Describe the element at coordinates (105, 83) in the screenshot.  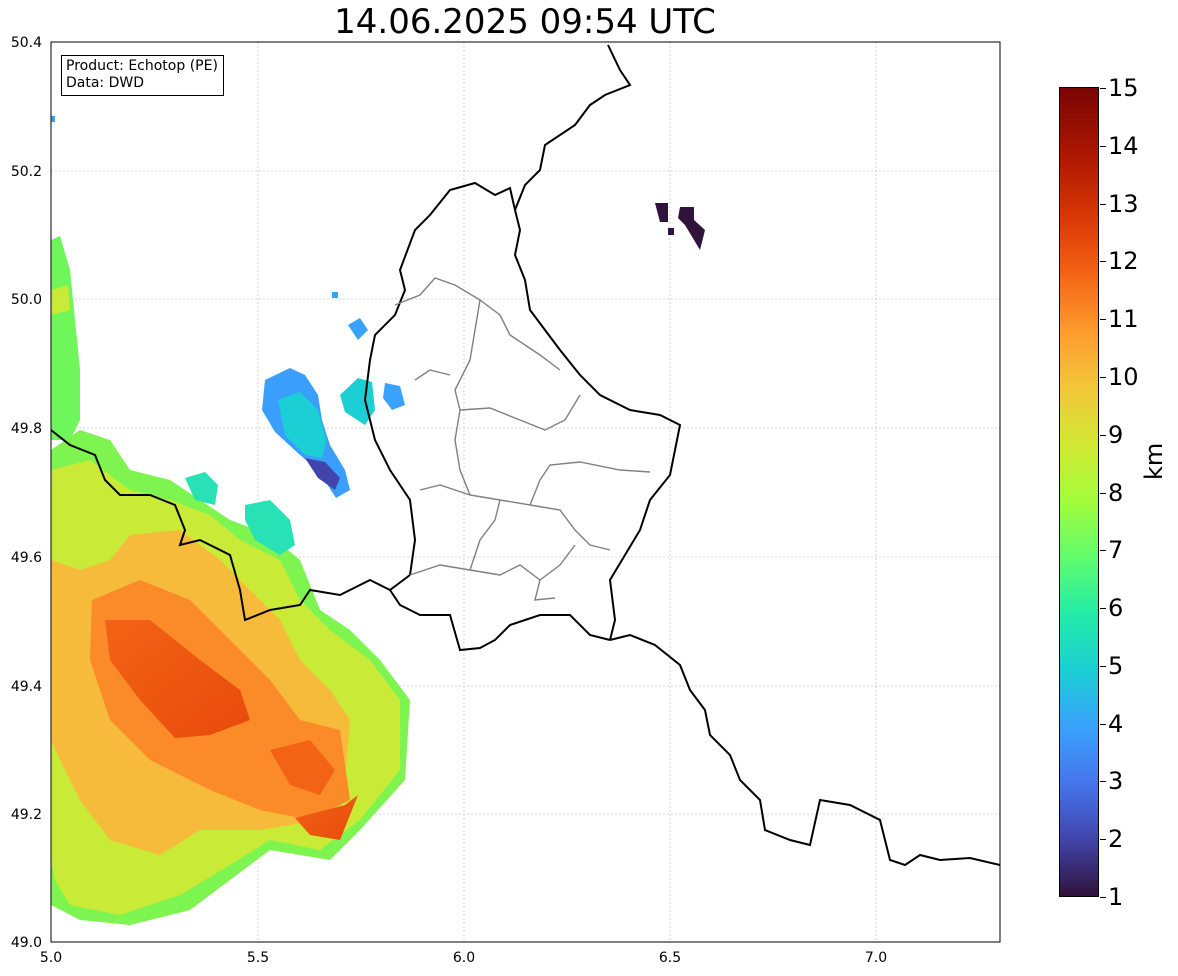
I see `data-source-label: Data: DWD` at that location.